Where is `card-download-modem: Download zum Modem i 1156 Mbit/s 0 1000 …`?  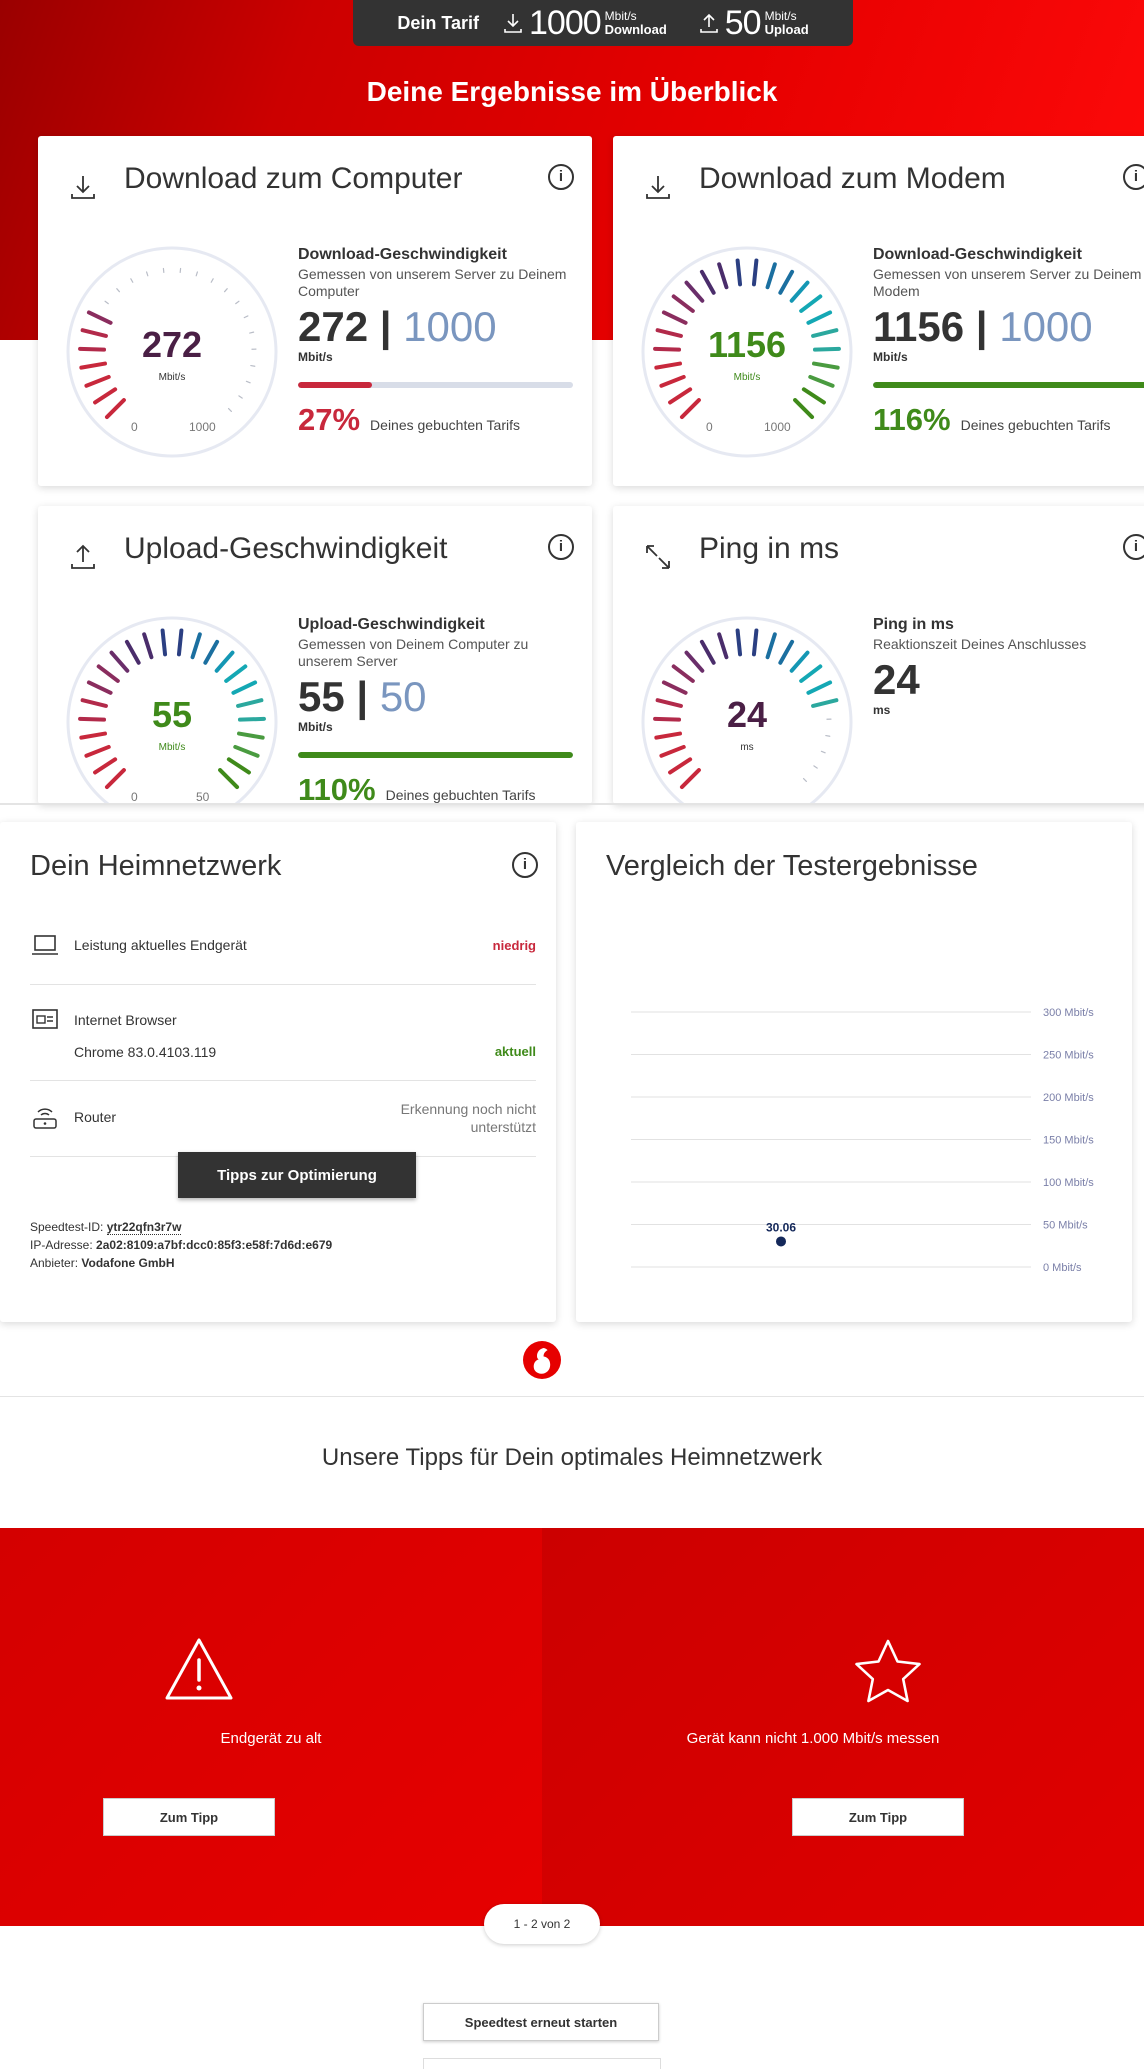 card-download-modem: Download zum Modem i 1156 Mbit/s 0 1000 … is located at coordinates (878, 311).